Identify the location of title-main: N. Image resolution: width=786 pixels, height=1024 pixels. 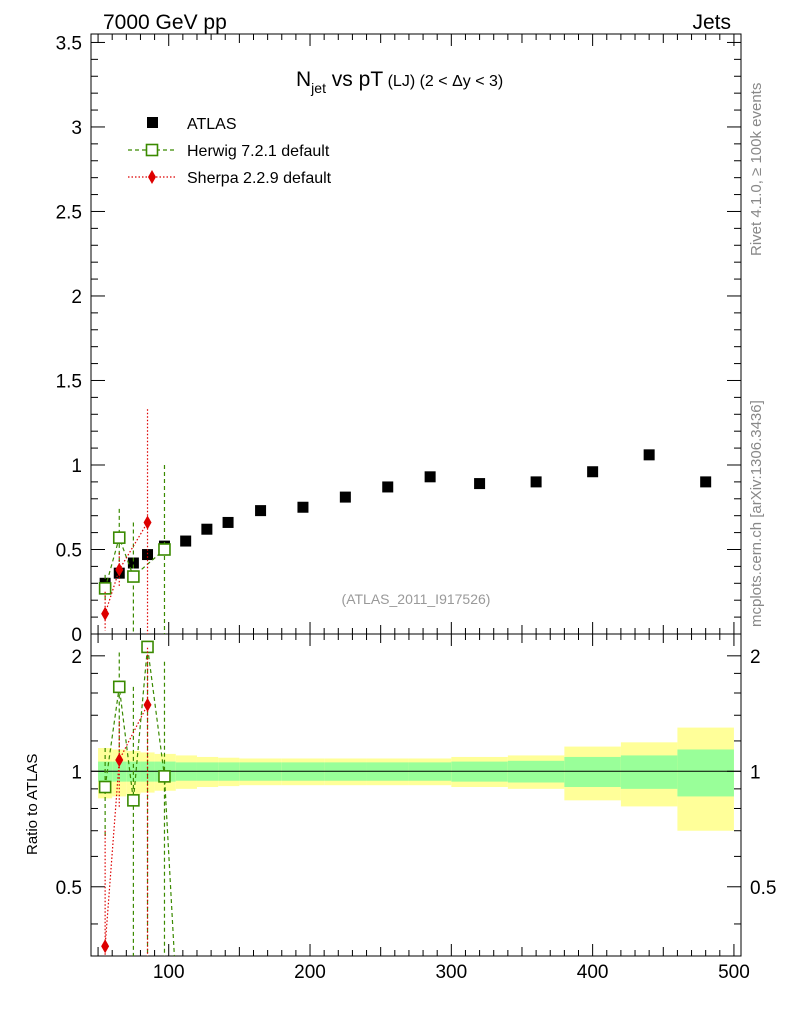
(303, 79).